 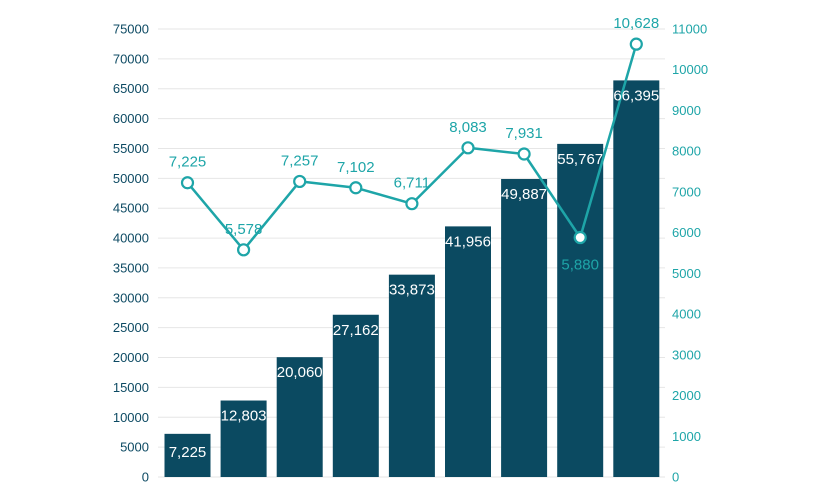 What do you see at coordinates (131, 357) in the screenshot?
I see `left-tick-label: 20000` at bounding box center [131, 357].